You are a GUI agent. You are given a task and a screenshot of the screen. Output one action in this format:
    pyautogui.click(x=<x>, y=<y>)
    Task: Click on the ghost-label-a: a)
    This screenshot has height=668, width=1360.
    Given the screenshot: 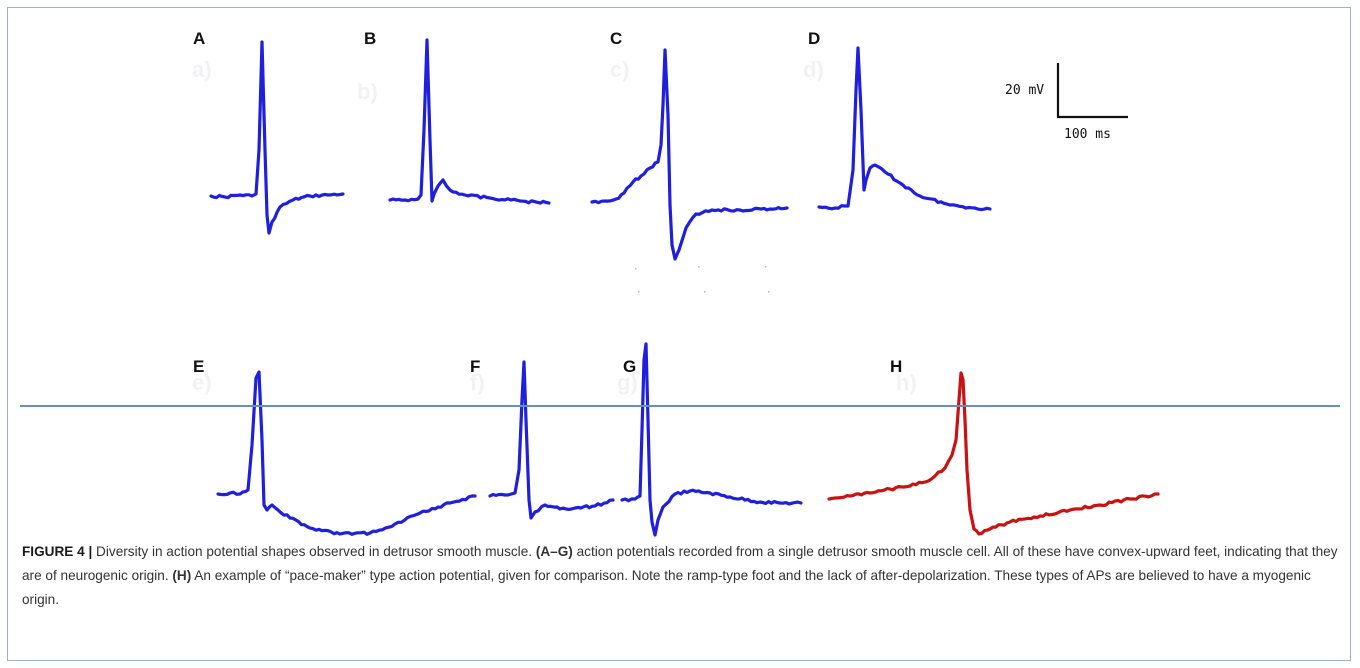 What is the action you would take?
    pyautogui.click(x=202, y=69)
    